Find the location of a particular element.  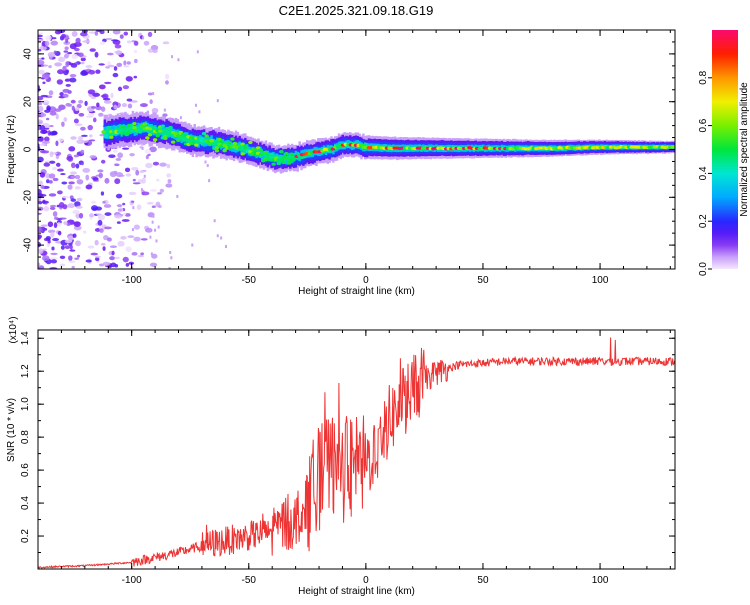

colorbar-tick-label: 0.4 is located at coordinates (703, 173).